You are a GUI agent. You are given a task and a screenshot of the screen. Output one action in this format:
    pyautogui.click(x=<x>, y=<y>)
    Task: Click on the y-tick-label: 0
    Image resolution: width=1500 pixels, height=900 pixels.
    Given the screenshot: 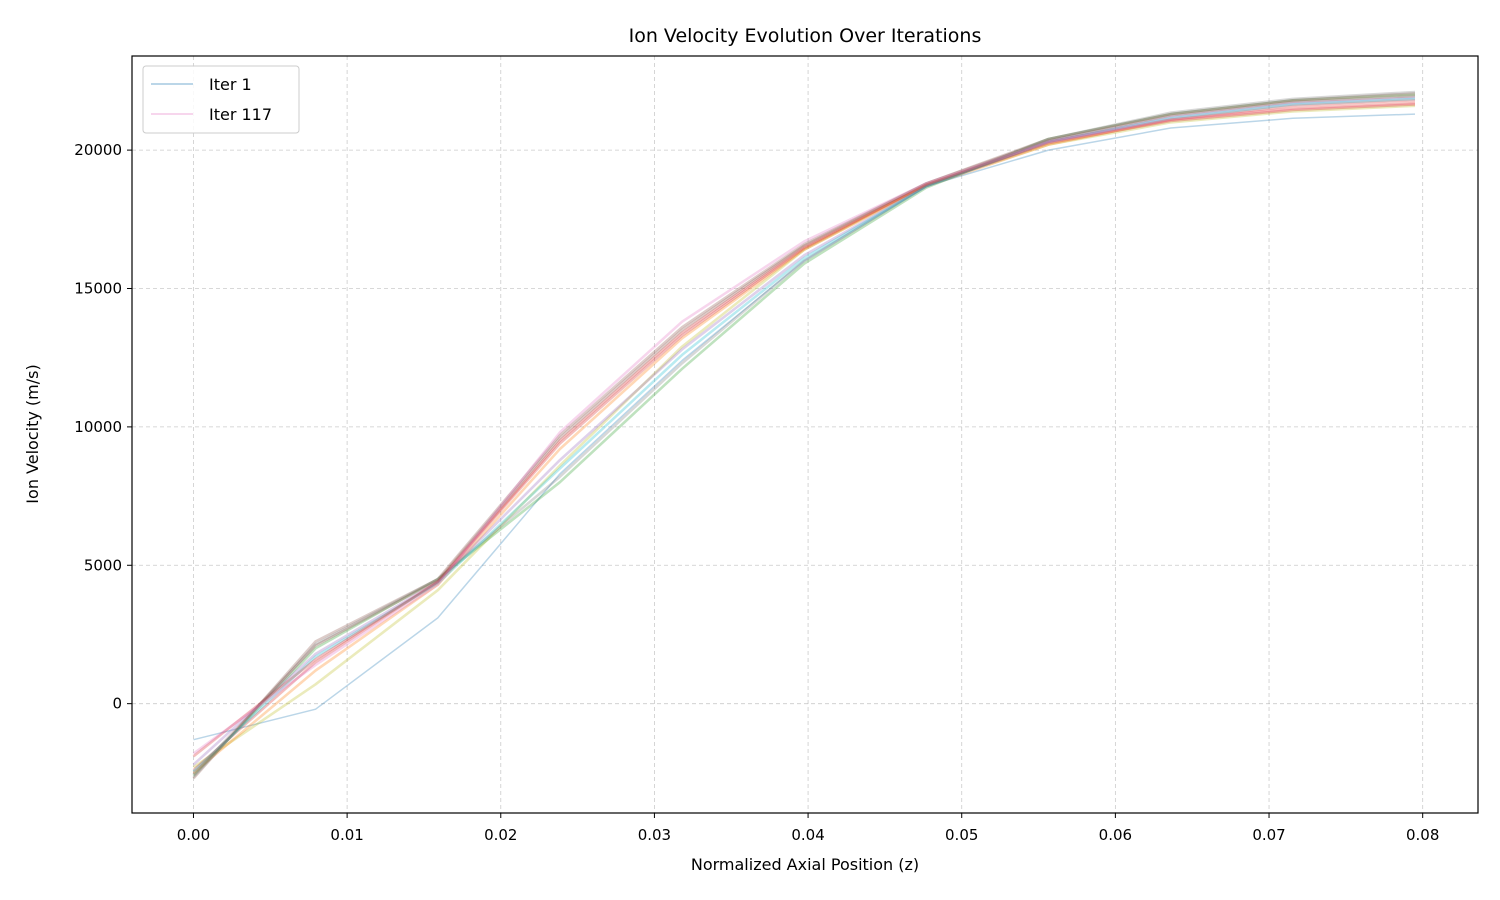 What is the action you would take?
    pyautogui.click(x=117, y=704)
    